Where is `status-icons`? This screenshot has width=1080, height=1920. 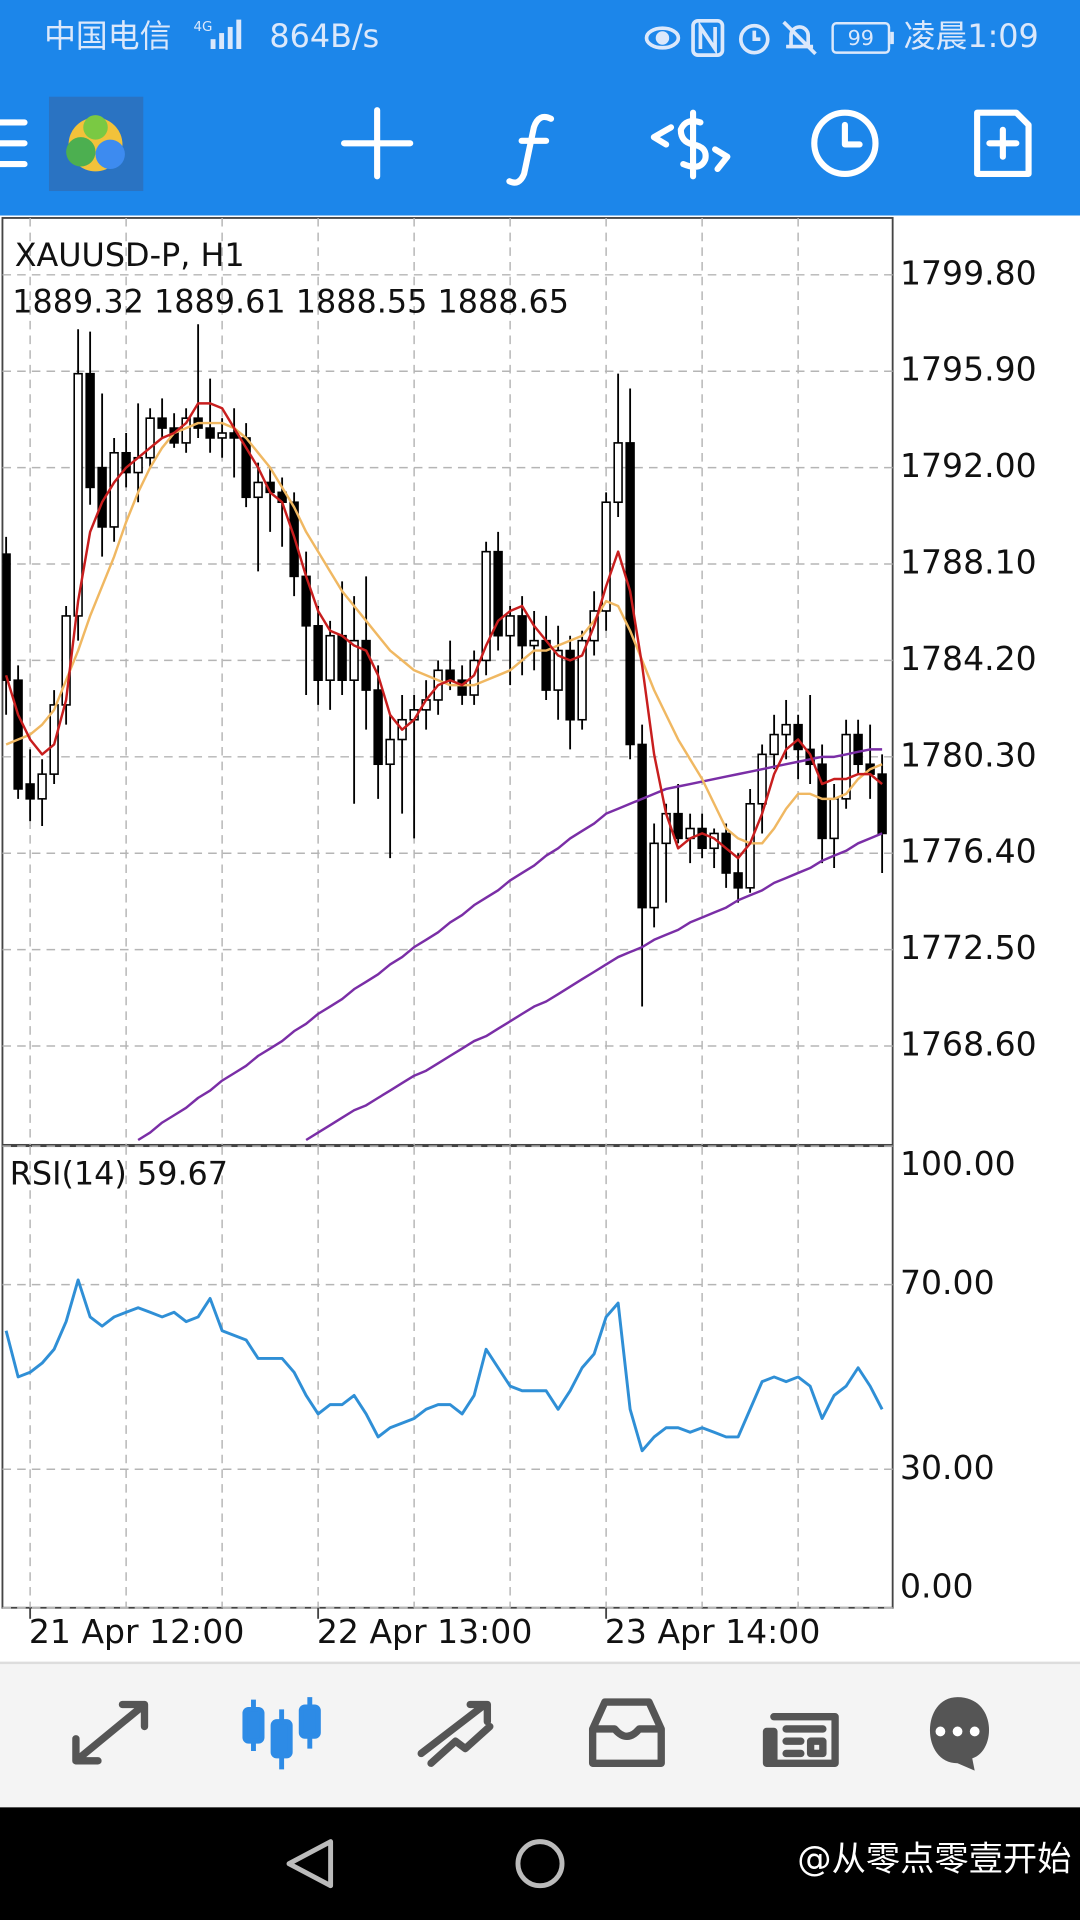
status-icons is located at coordinates (730, 37).